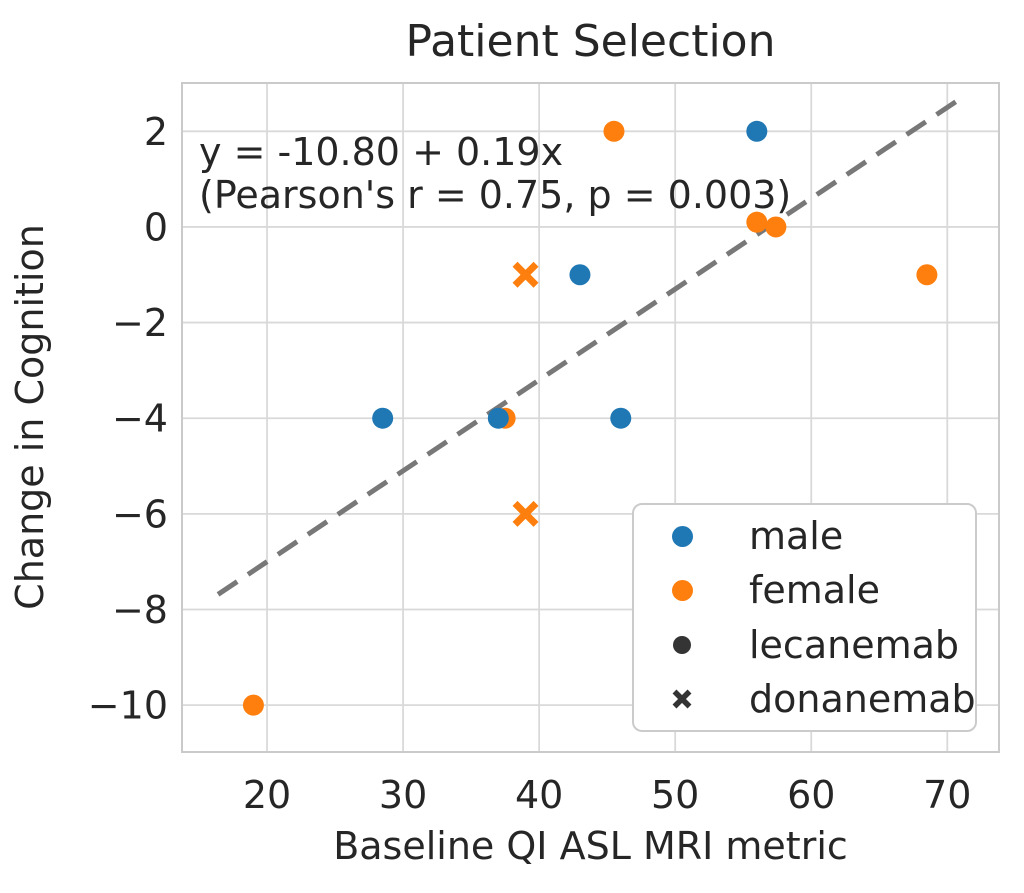  I want to click on legend-item-lecanemab: lecanemab, so click(804, 645).